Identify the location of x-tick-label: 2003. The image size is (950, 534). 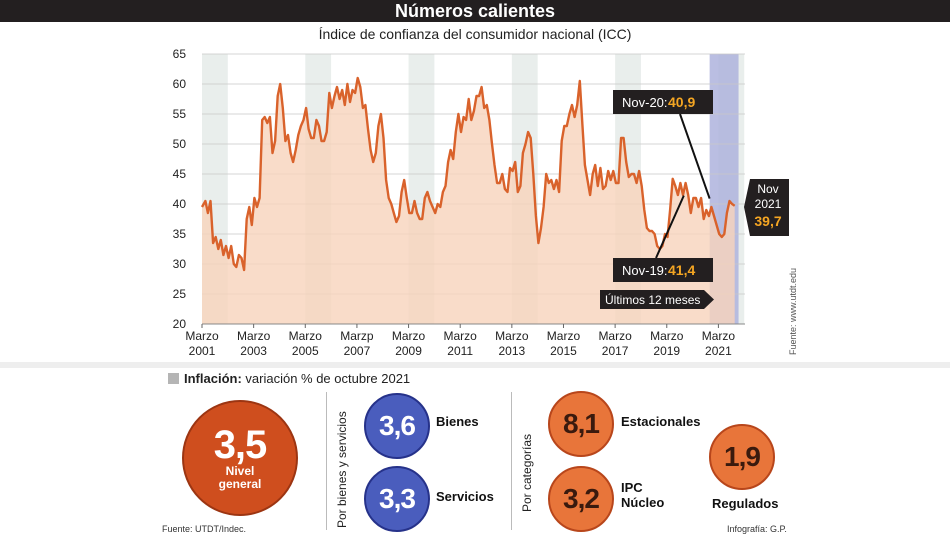
(253, 351).